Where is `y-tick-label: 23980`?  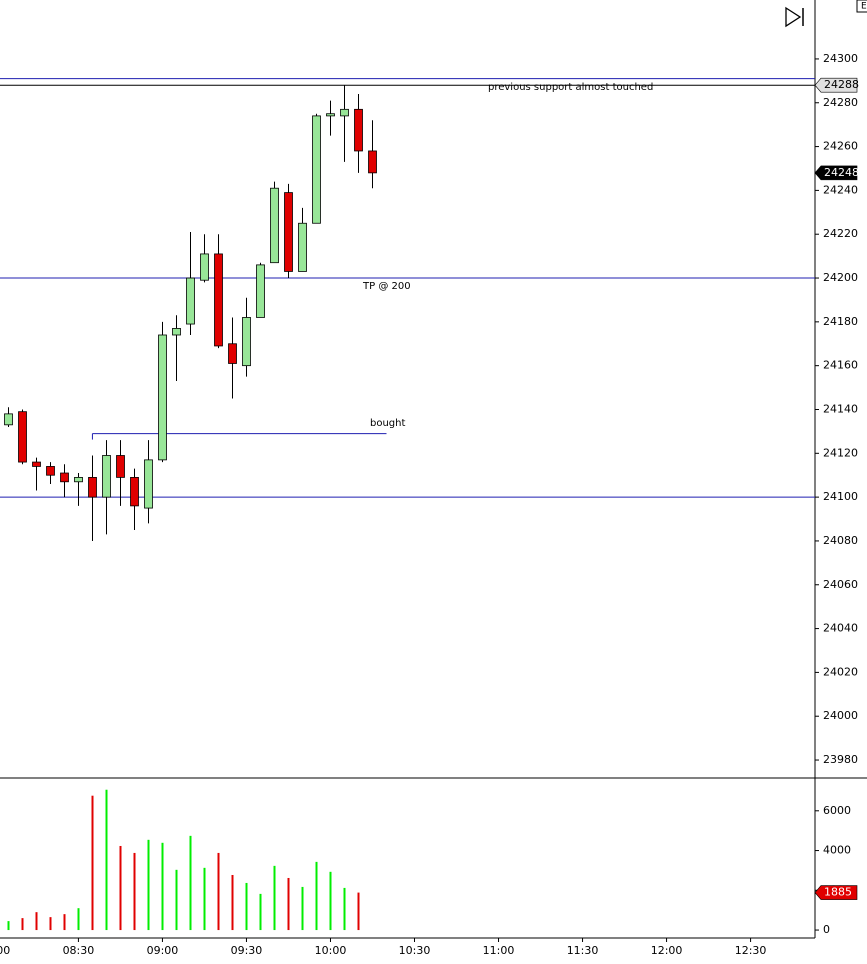
y-tick-label: 23980 is located at coordinates (840, 759).